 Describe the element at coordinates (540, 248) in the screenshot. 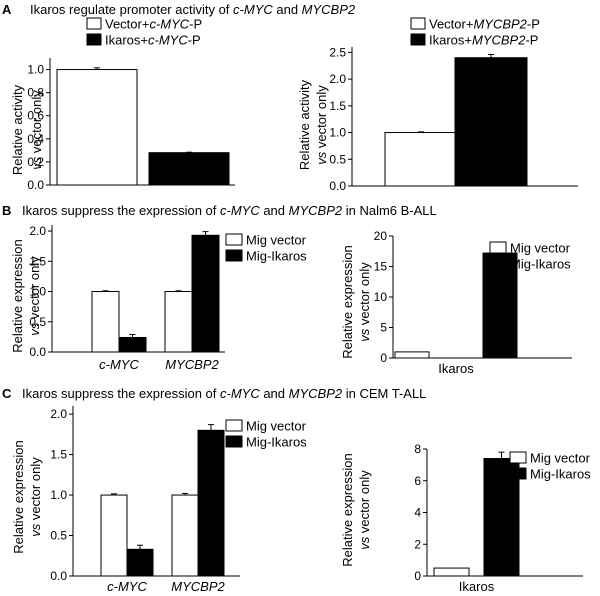

I see `legend-label: Mig vector` at that location.